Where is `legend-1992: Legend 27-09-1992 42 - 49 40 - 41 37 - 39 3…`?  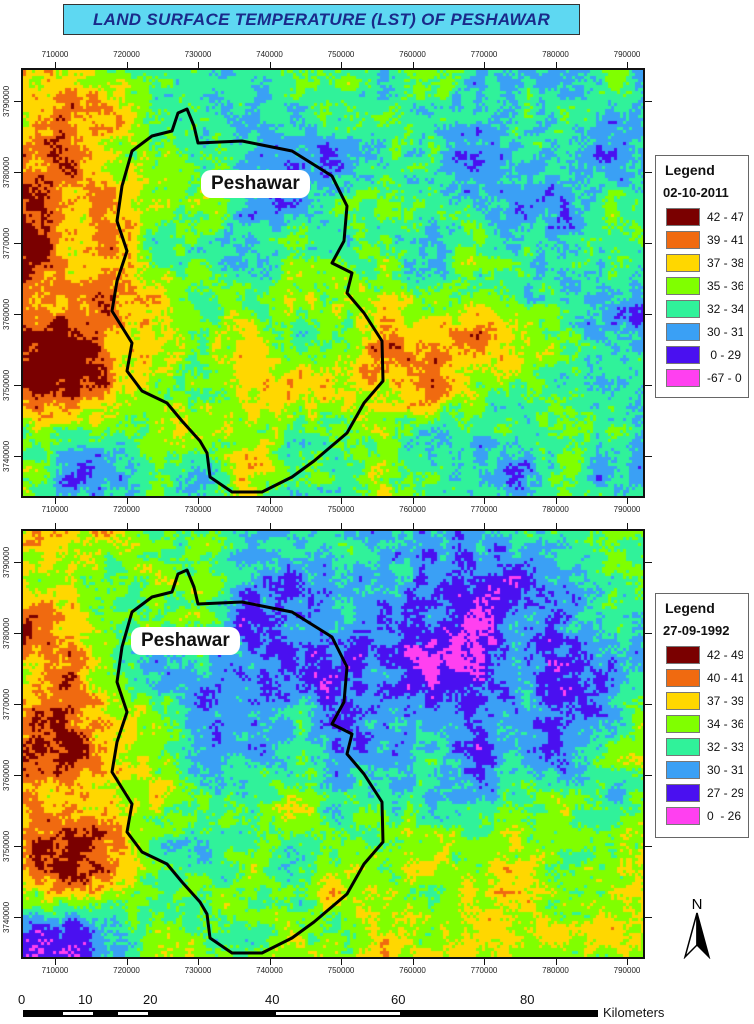 legend-1992: Legend 27-09-1992 42 - 49 40 - 41 37 - 39 3… is located at coordinates (702, 715).